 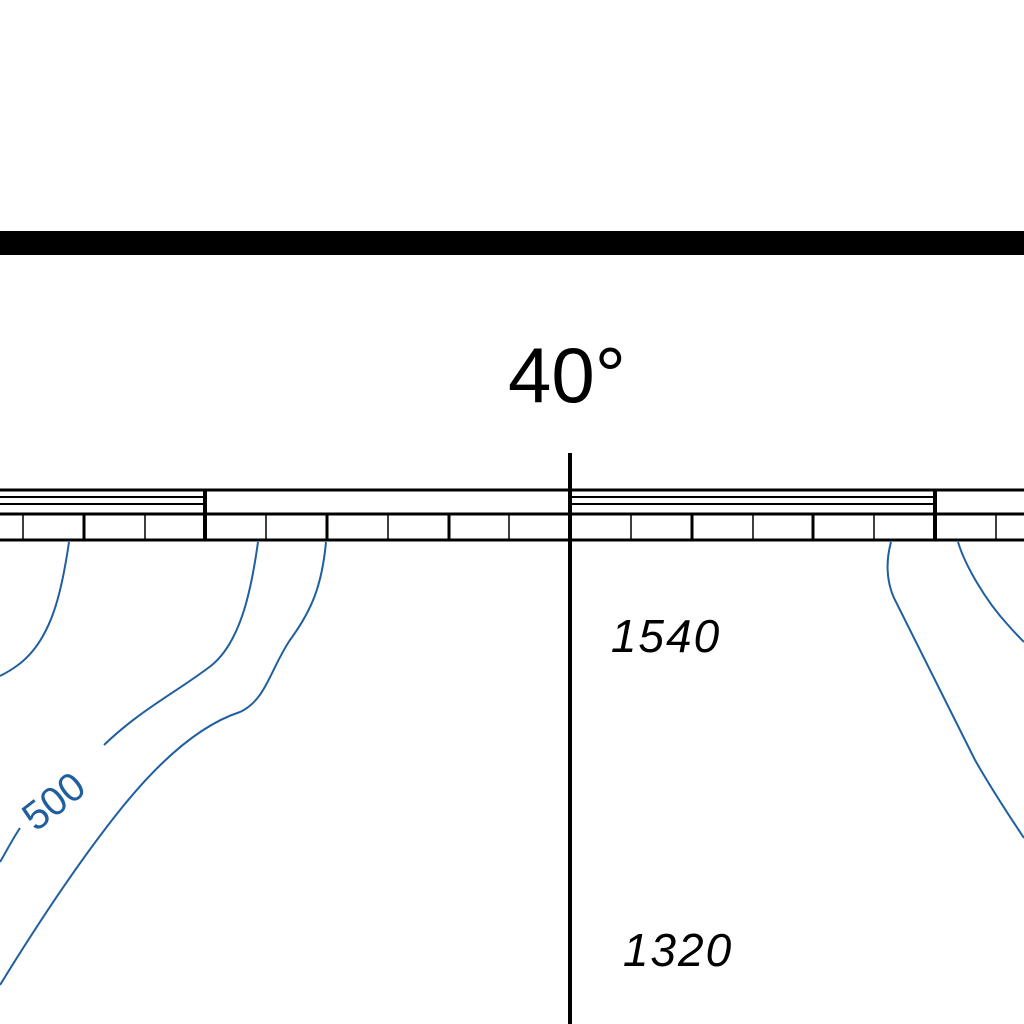 I want to click on depth-sounding: 1320, so click(x=678, y=950).